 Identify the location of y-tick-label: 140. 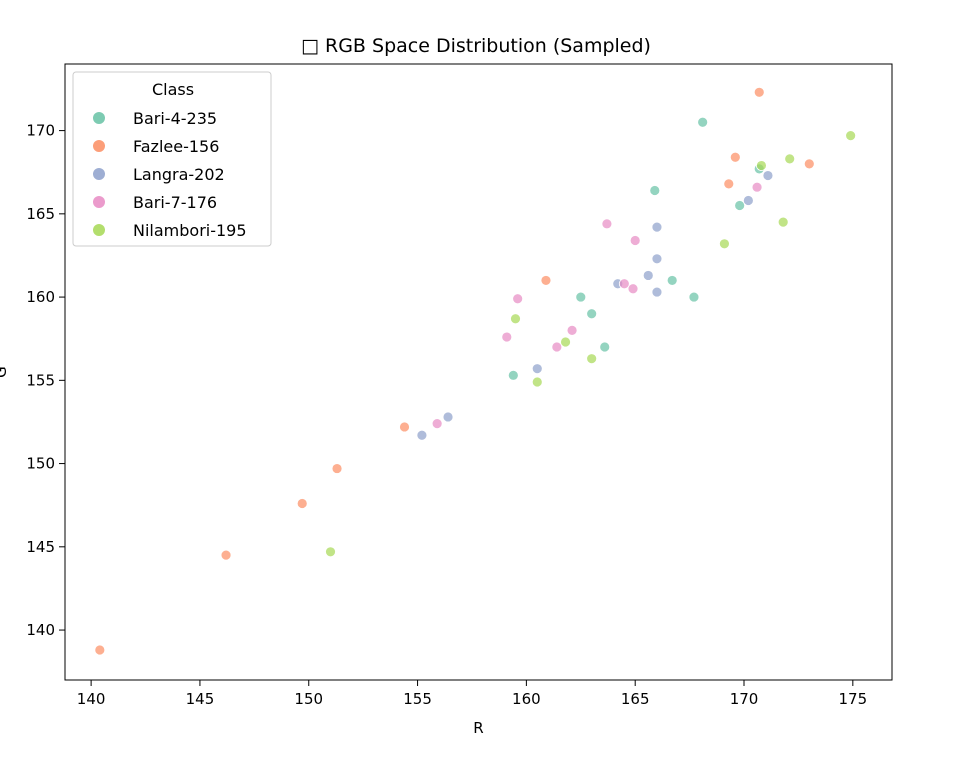
(40, 630).